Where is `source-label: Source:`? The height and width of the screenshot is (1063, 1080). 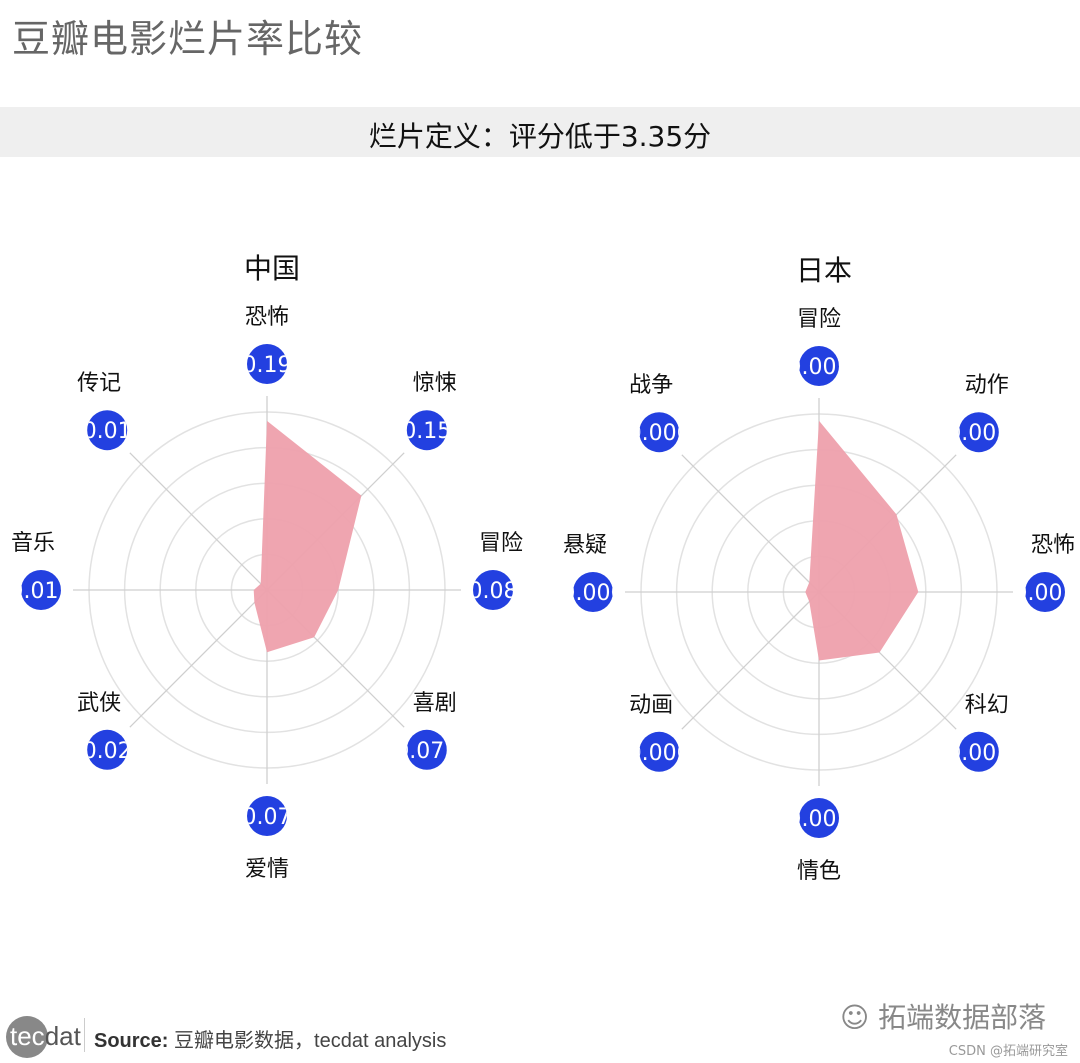 source-label: Source: is located at coordinates (131, 1041).